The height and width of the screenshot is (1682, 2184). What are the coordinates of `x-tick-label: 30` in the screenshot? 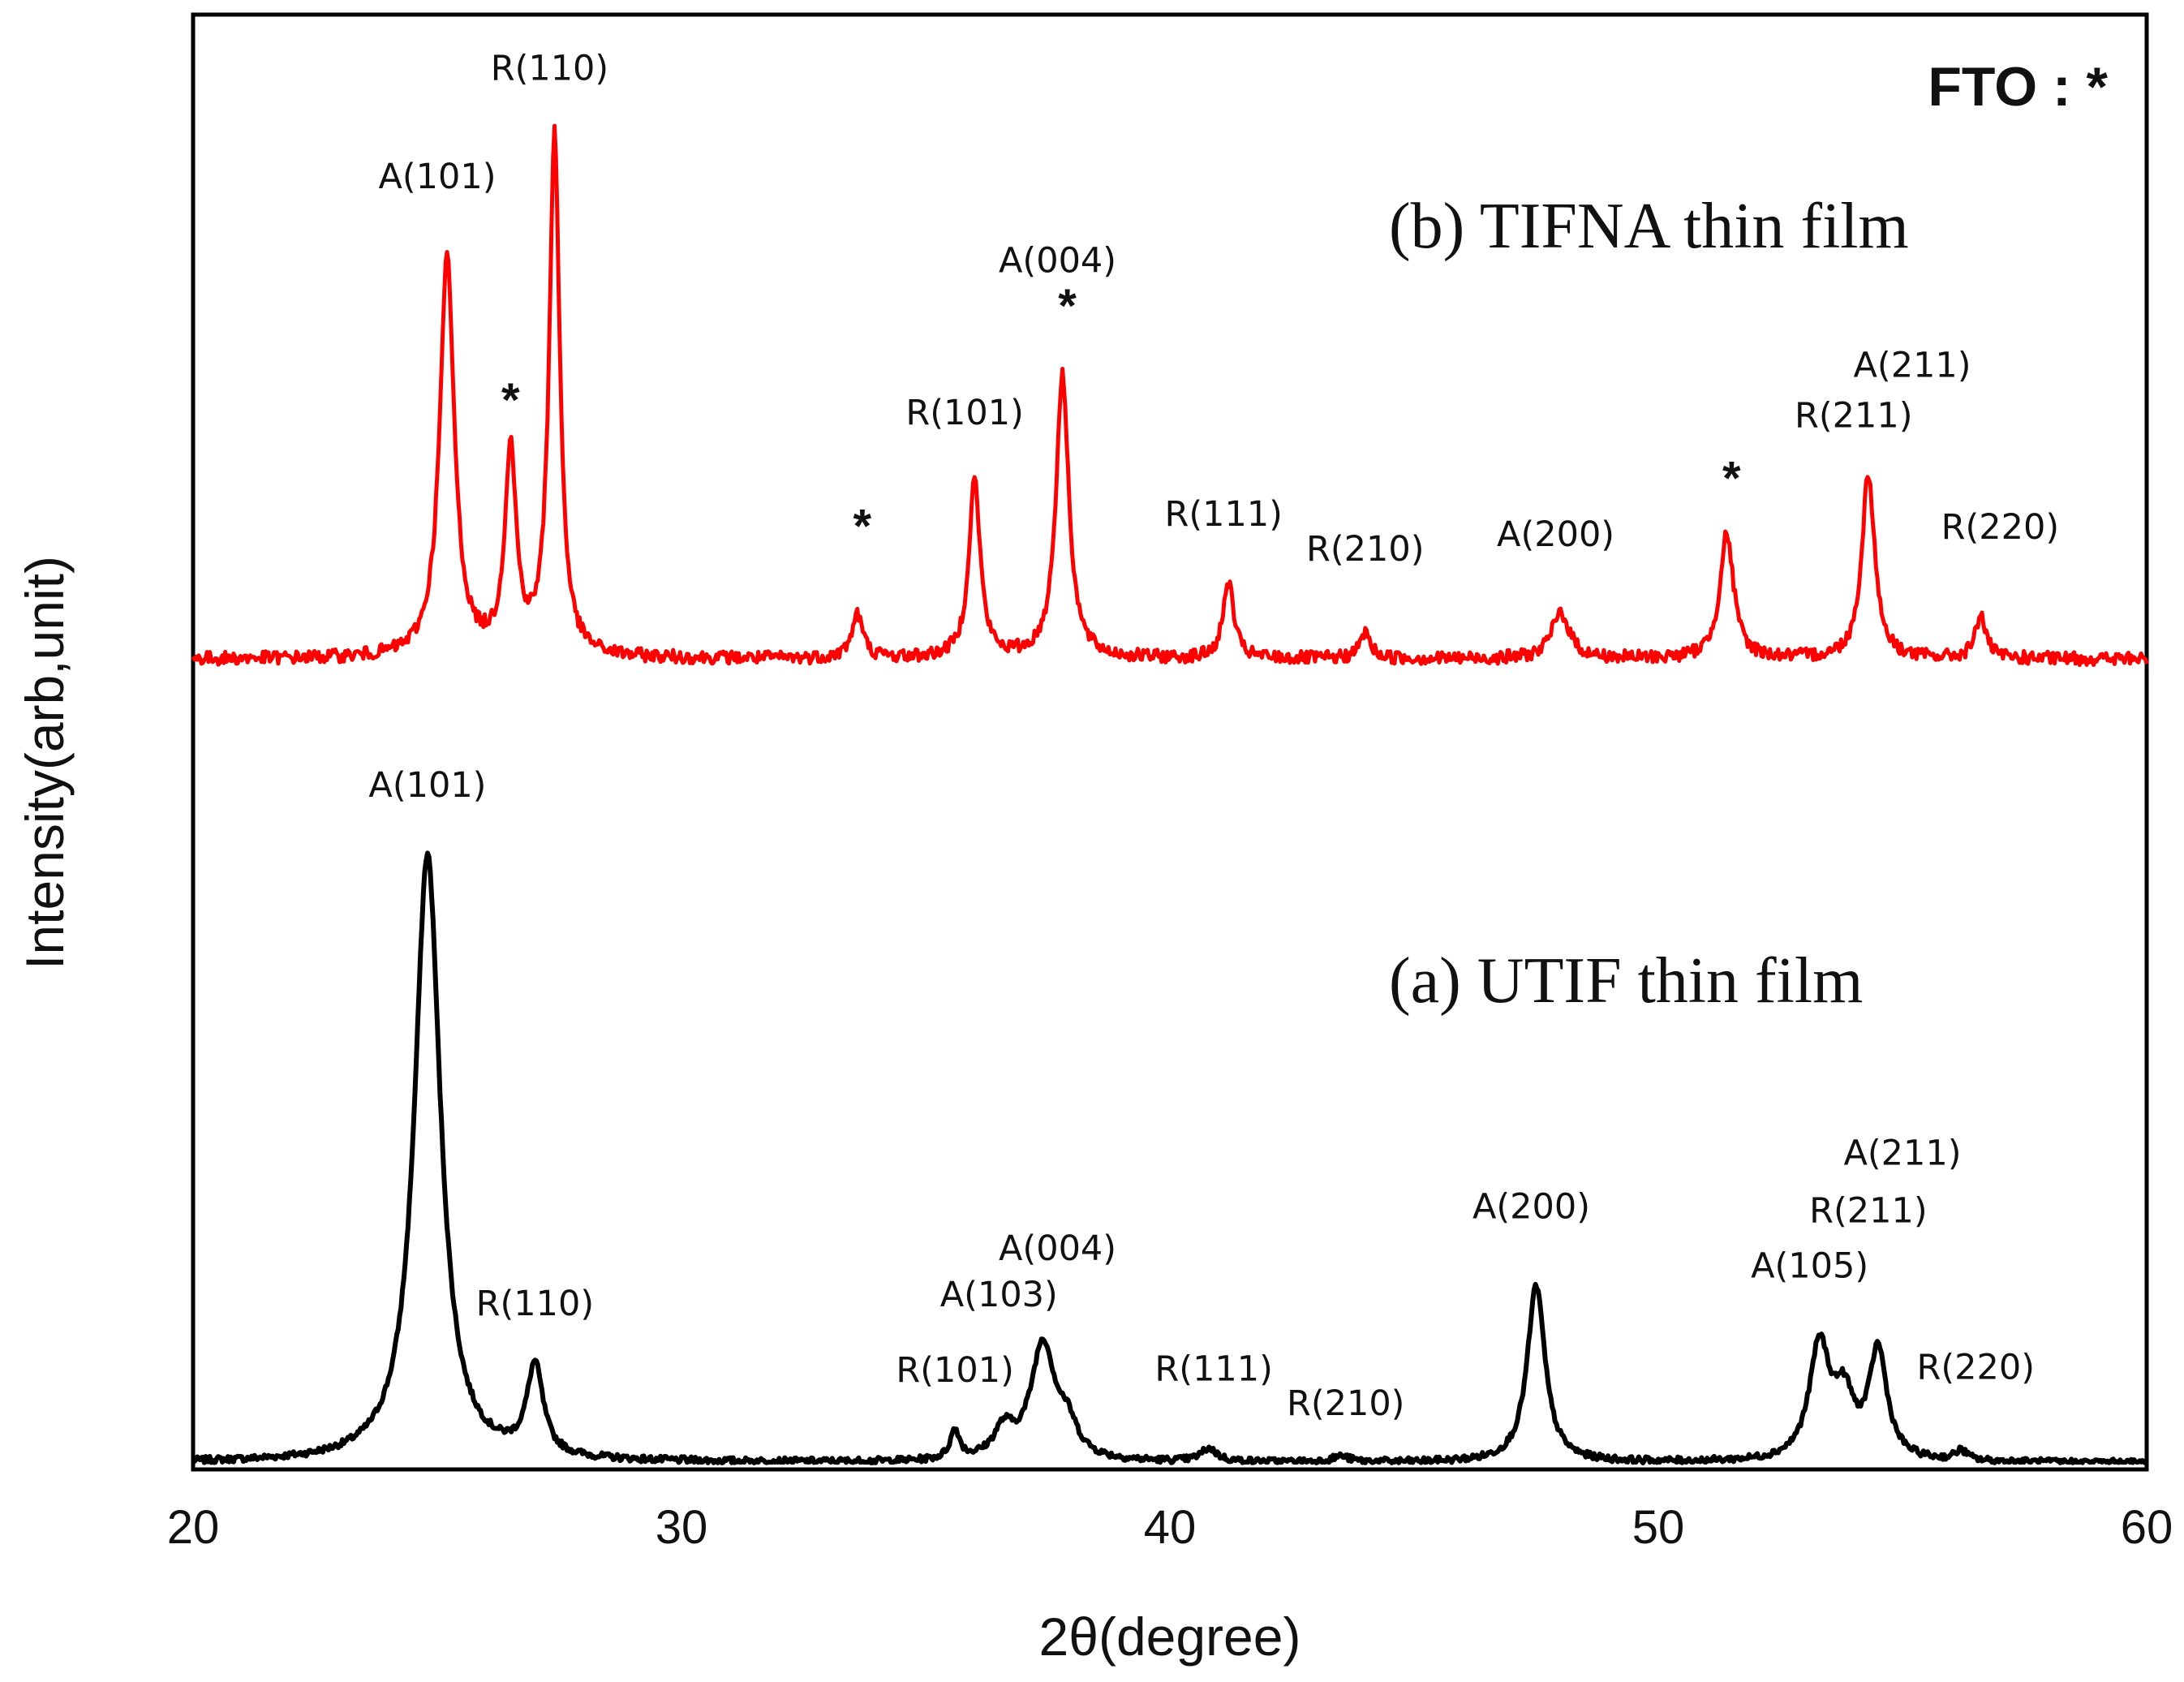 It's located at (682, 1527).